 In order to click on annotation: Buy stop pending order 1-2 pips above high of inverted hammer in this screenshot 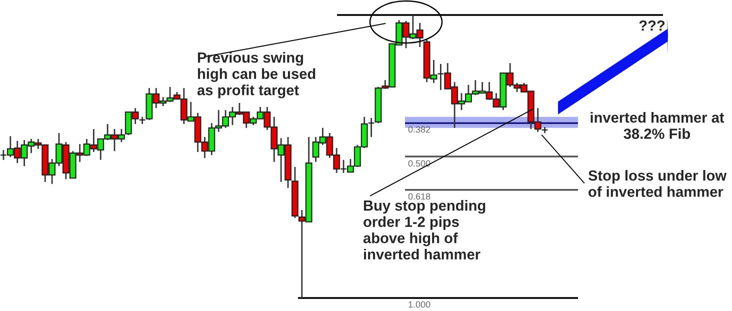, I will do `click(424, 230)`.